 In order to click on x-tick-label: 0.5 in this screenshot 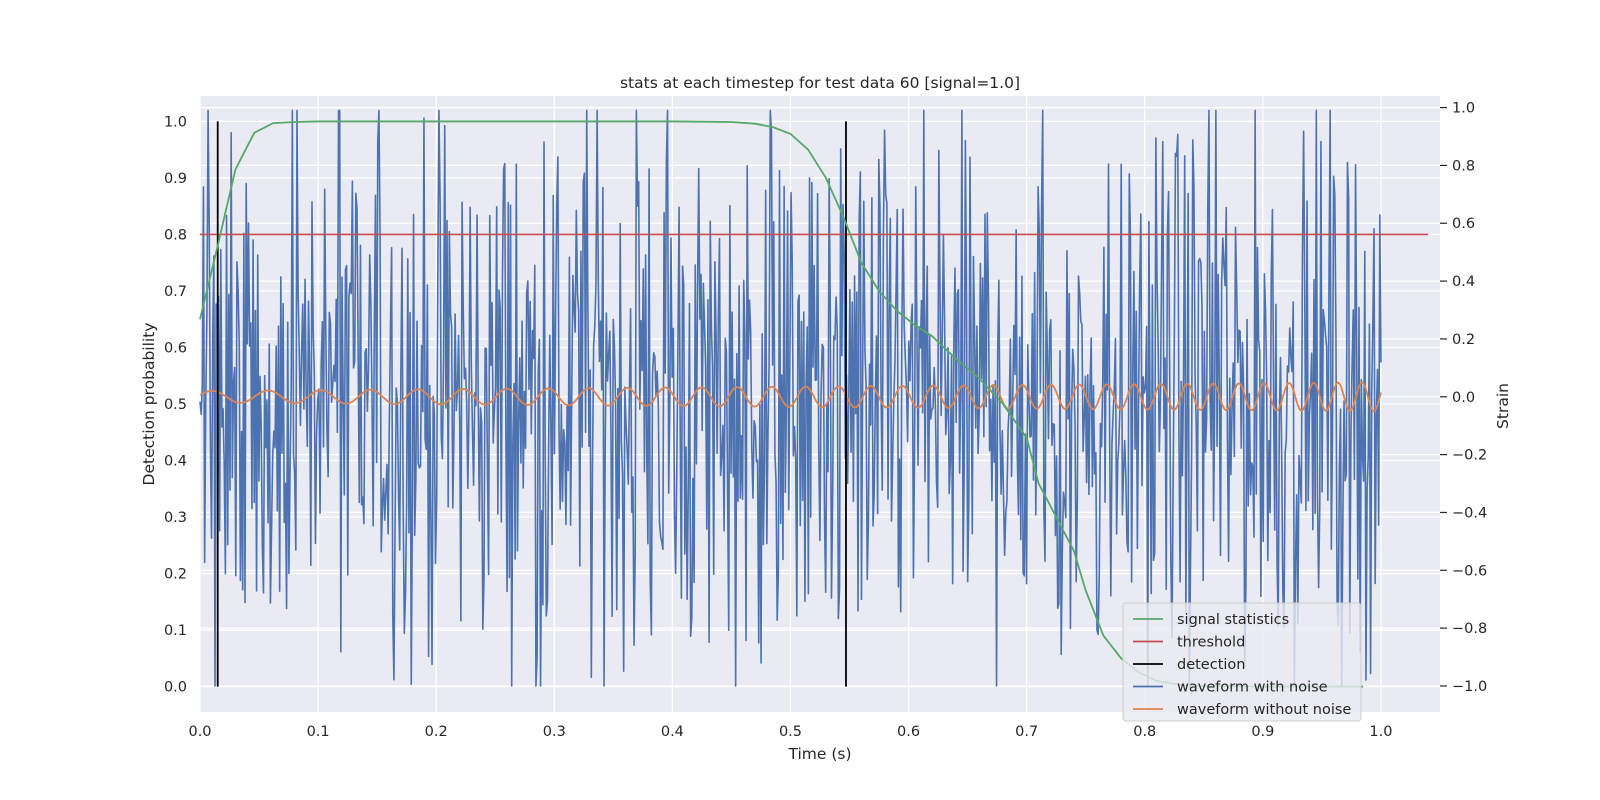, I will do `click(790, 732)`.